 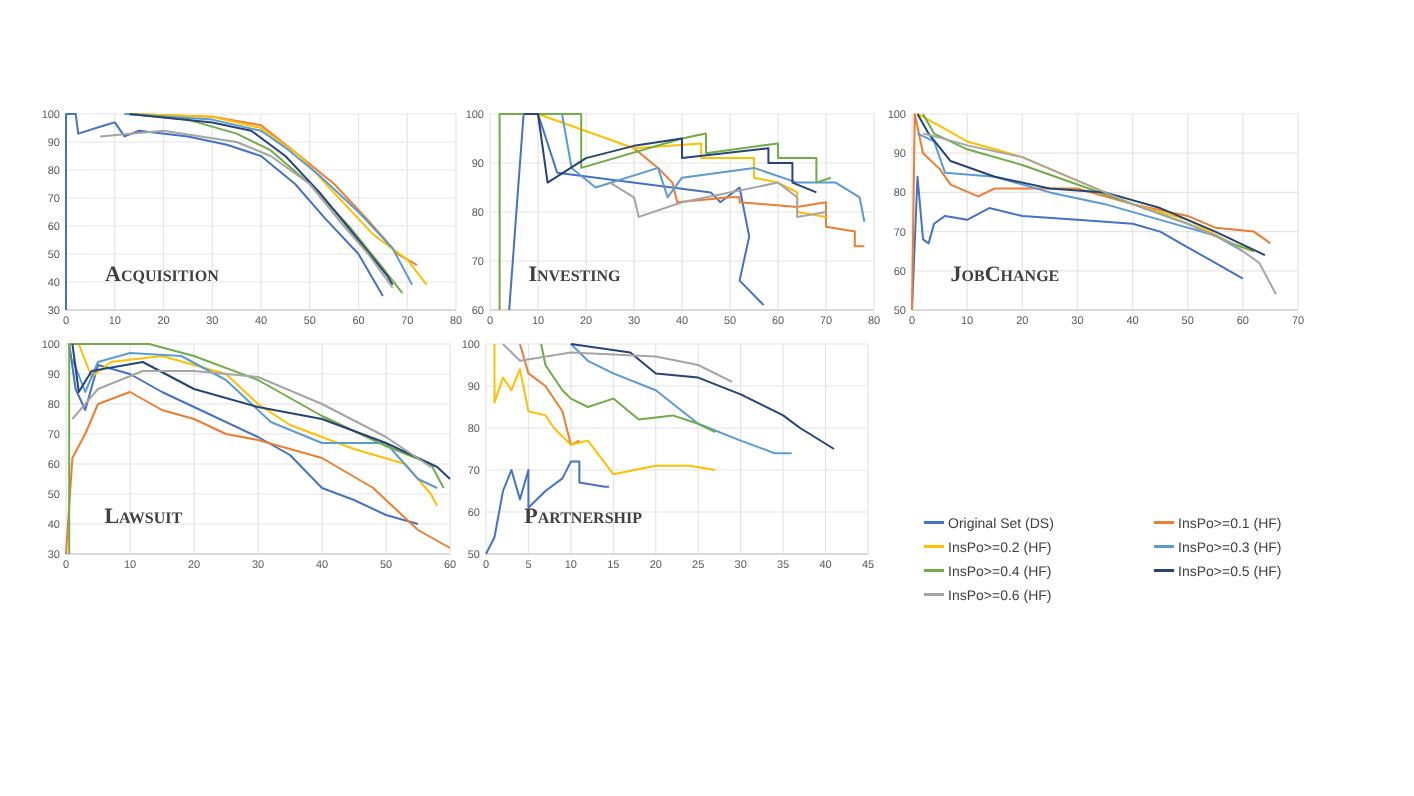 What do you see at coordinates (144, 516) in the screenshot?
I see `text: Lawsuit` at bounding box center [144, 516].